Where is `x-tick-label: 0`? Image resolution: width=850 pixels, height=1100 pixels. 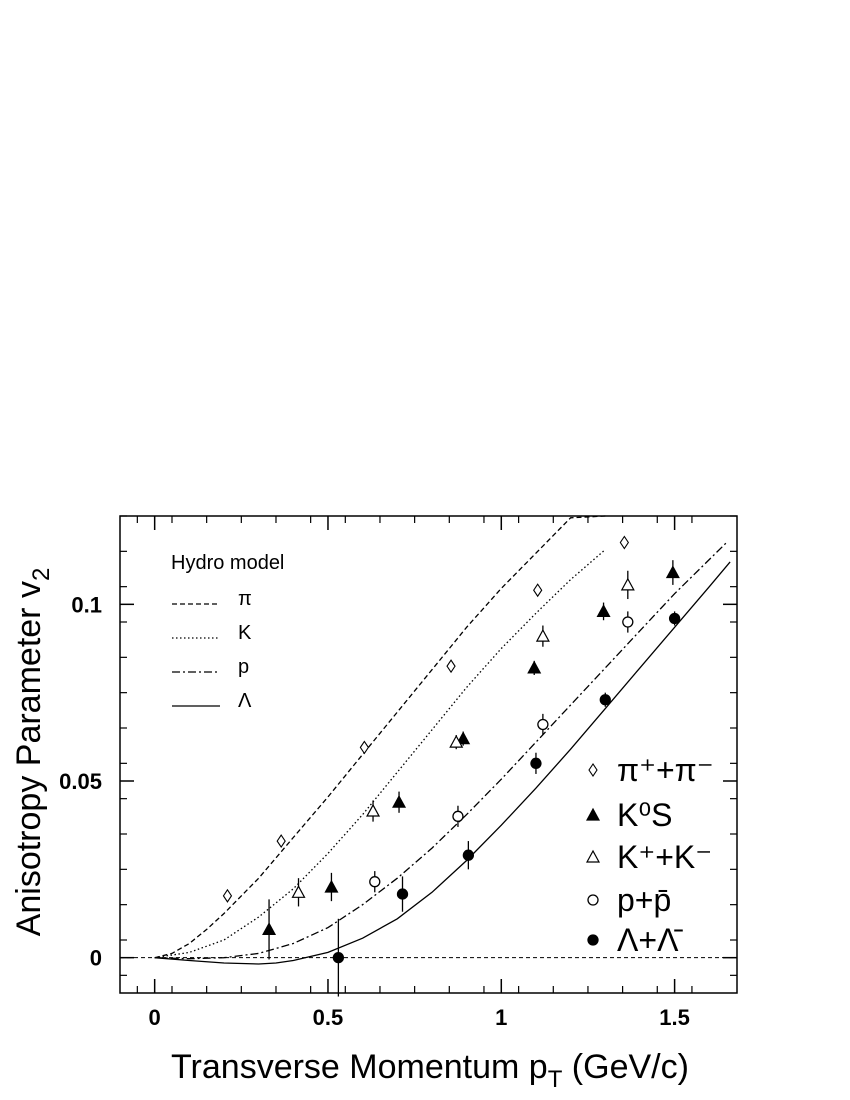
x-tick-label: 0 is located at coordinates (155, 1017).